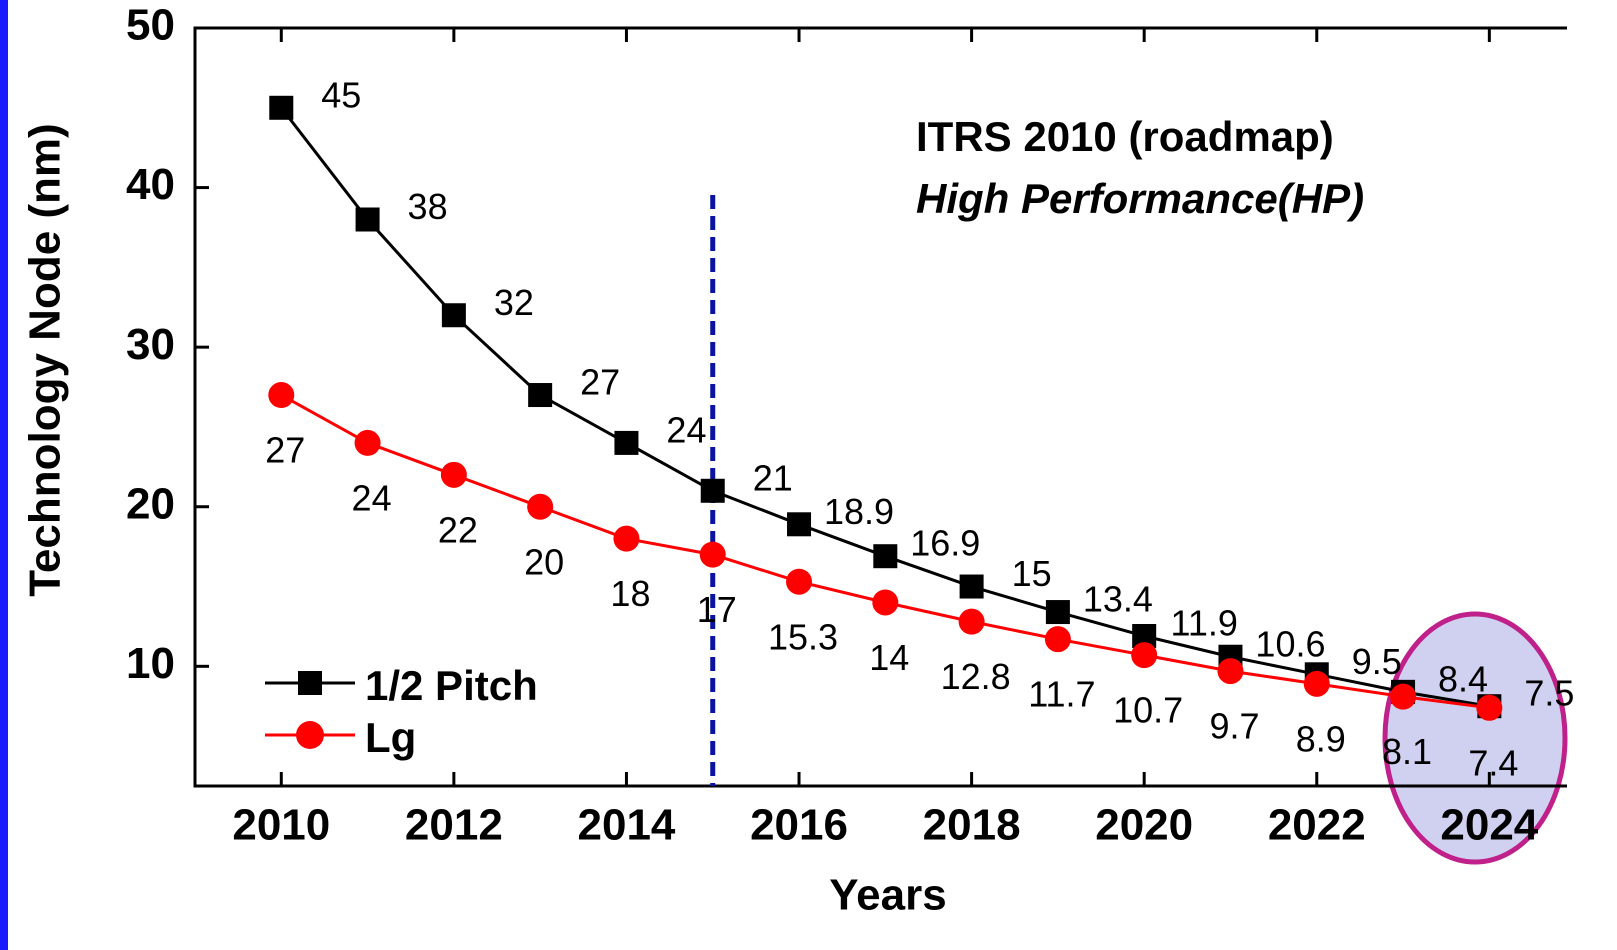  What do you see at coordinates (281, 825) in the screenshot?
I see `x-tick-label: 2010` at bounding box center [281, 825].